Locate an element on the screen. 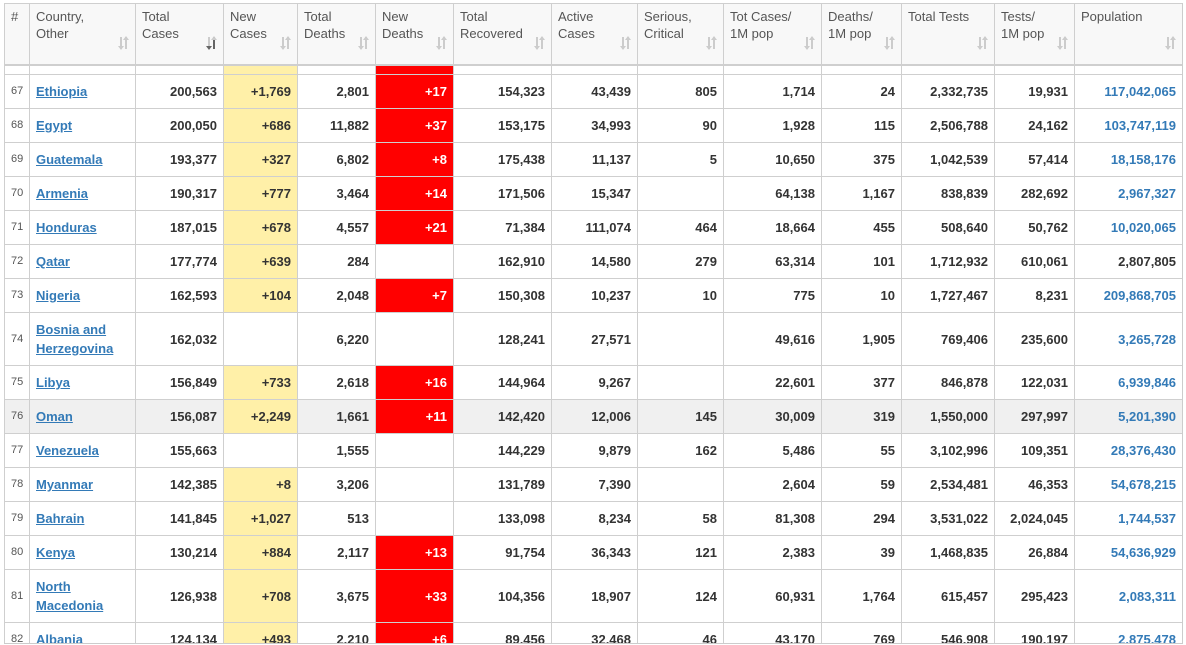 The image size is (1186, 645). column-header-tests-1m: Tests/ 1M pop is located at coordinates (1034, 34).